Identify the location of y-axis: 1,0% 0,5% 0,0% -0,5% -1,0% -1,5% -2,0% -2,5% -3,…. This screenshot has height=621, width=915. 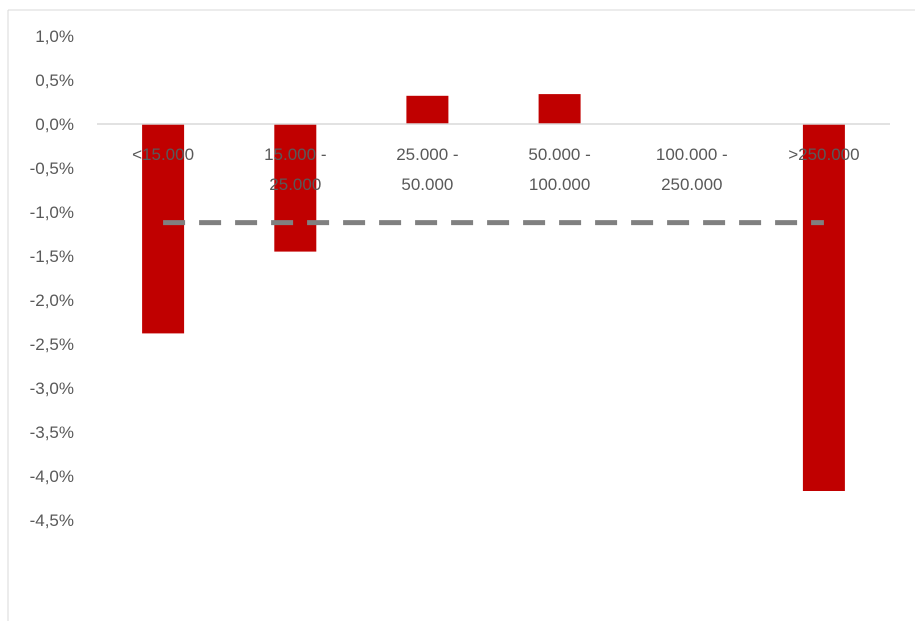
(52, 278).